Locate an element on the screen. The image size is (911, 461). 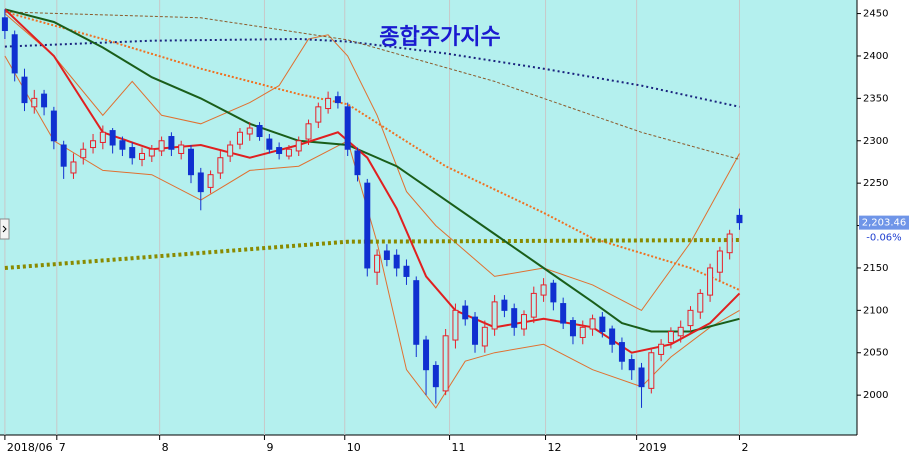
y-tick-label: 2400 is located at coordinates (875, 56).